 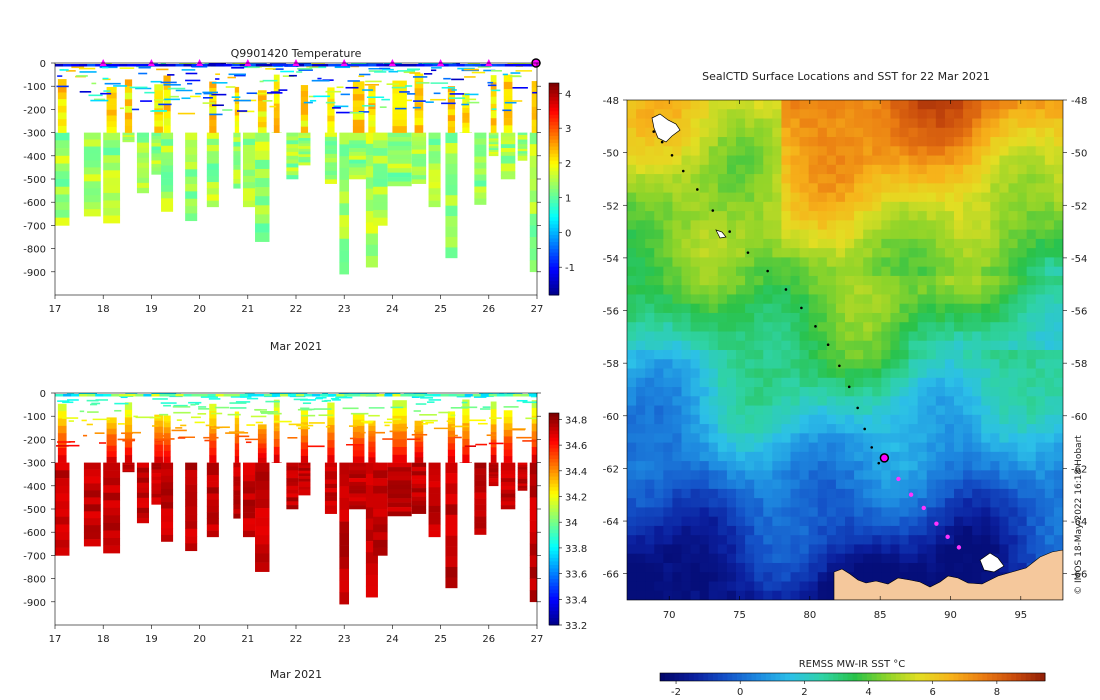 What do you see at coordinates (1033, 677) in the screenshot?
I see `sst-colorbar-cell` at bounding box center [1033, 677].